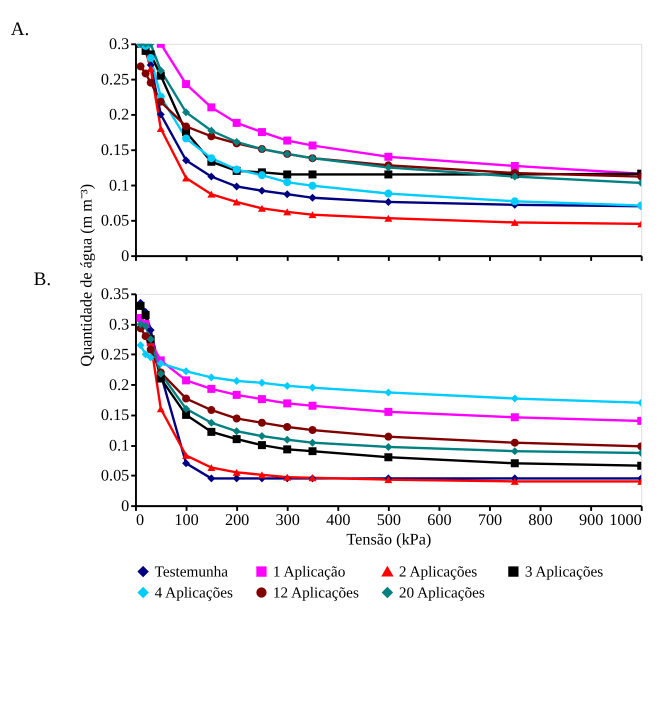 The height and width of the screenshot is (718, 667). Describe the element at coordinates (288, 520) in the screenshot. I see `x-tick-label: 300` at that location.